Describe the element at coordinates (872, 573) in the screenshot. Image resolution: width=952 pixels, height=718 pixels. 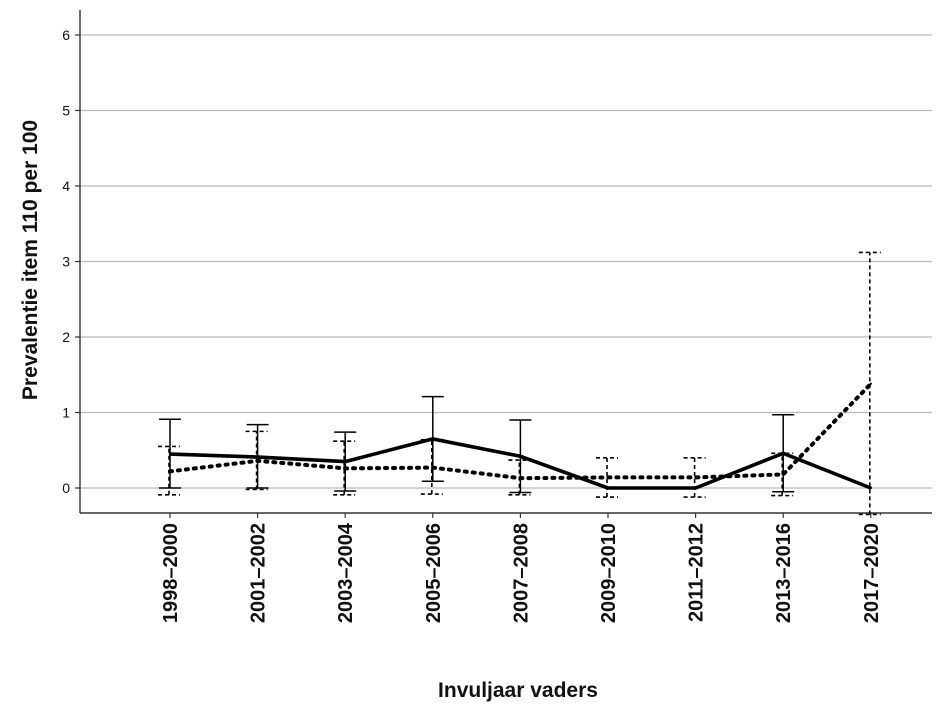
I see `x-tick-label-8: 2017–2020` at that location.